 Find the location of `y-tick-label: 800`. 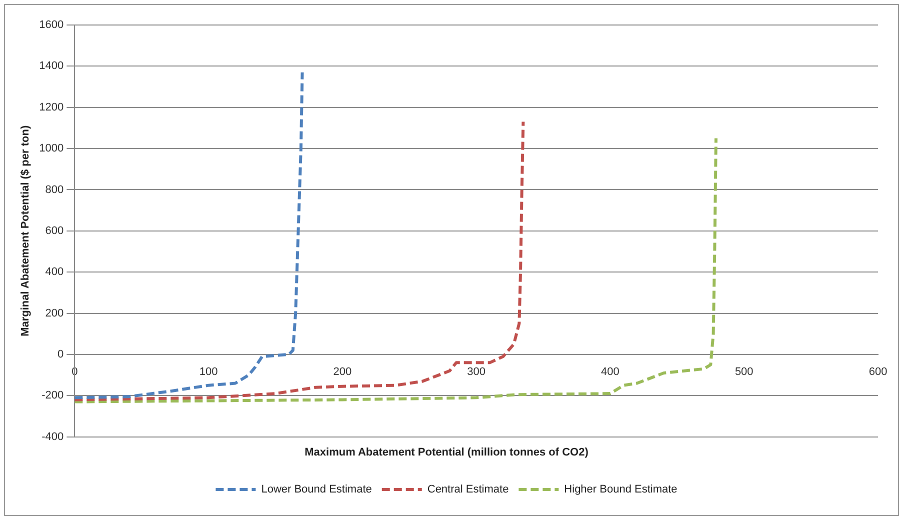

y-tick-label: 800 is located at coordinates (54, 190).